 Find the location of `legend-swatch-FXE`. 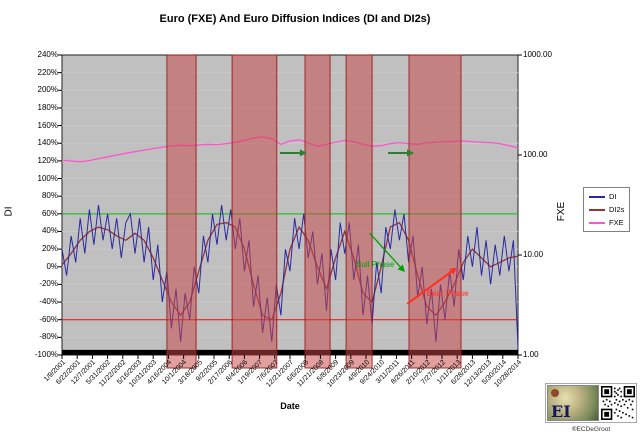

legend-swatch-FXE is located at coordinates (597, 222).